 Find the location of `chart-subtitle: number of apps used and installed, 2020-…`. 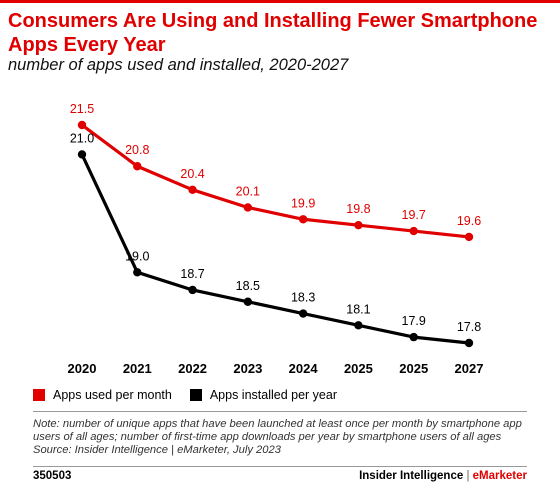

chart-subtitle: number of apps used and installed, 2020-… is located at coordinates (178, 65).